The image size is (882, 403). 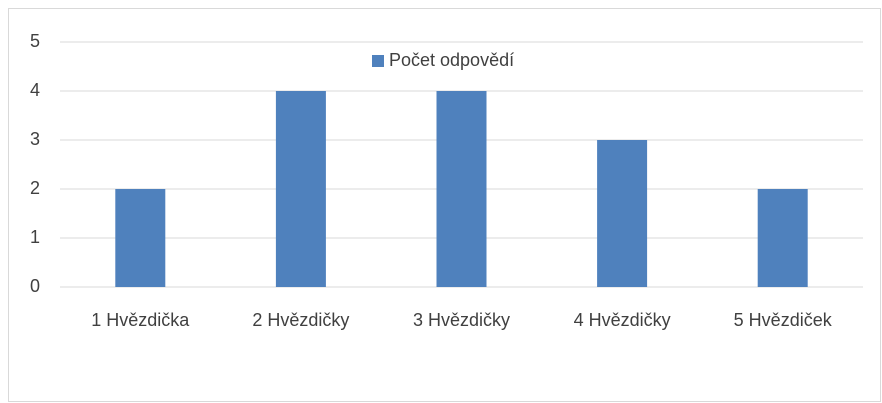 What do you see at coordinates (35, 41) in the screenshot?
I see `y-tick-label: 5` at bounding box center [35, 41].